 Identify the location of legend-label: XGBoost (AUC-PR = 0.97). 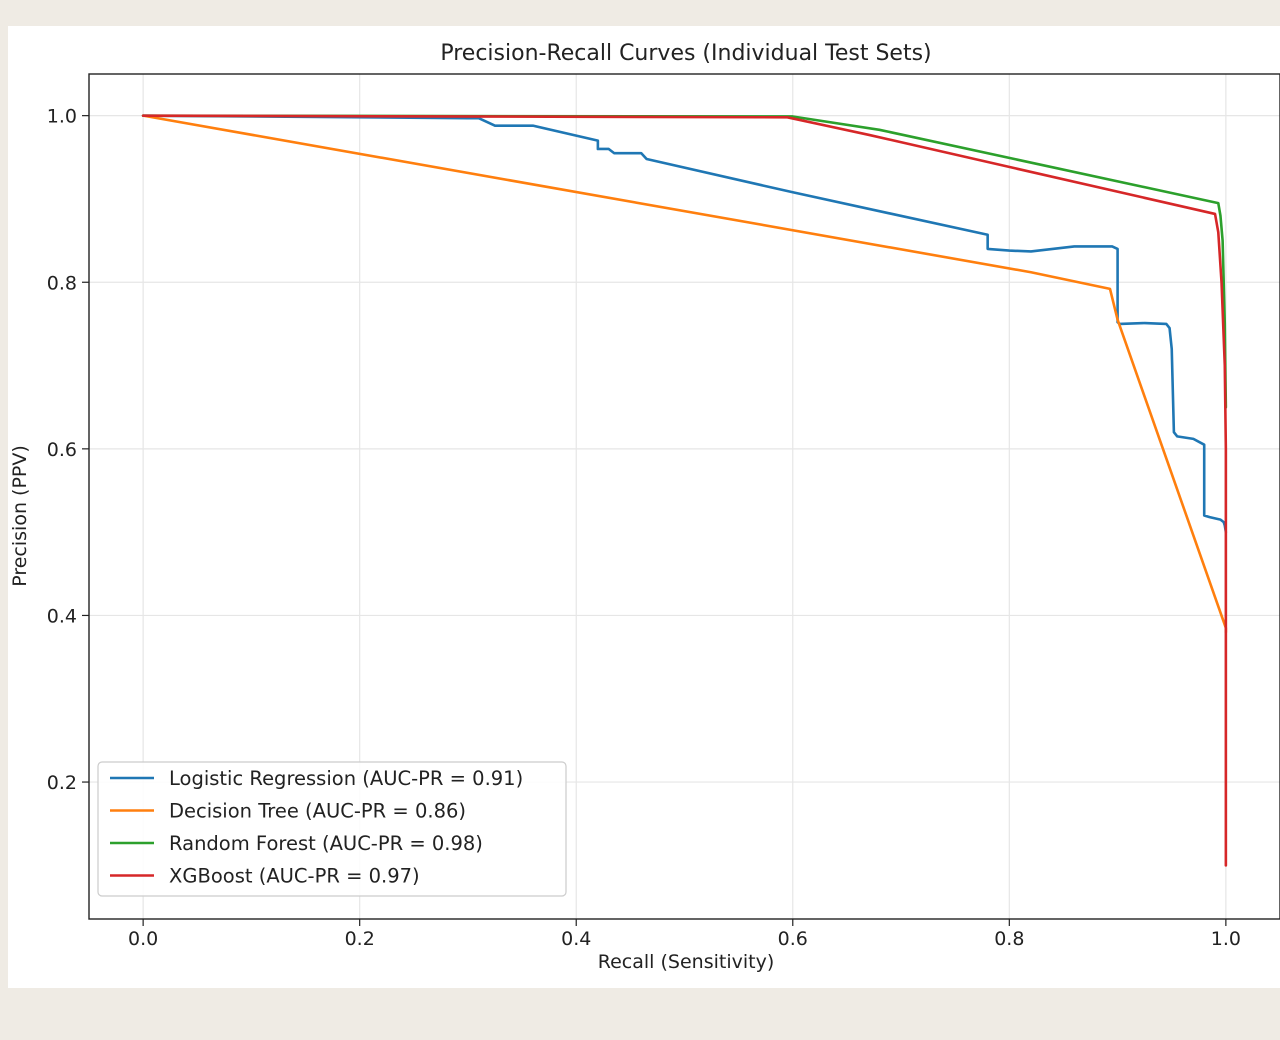
(294, 876).